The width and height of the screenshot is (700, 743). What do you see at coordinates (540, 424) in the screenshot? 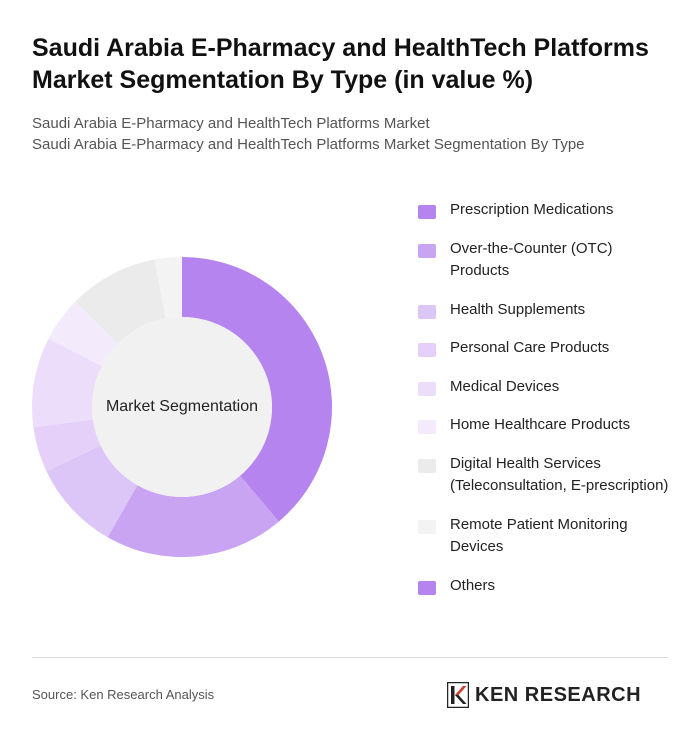
I see `legend-label: Home Healthcare Products` at bounding box center [540, 424].